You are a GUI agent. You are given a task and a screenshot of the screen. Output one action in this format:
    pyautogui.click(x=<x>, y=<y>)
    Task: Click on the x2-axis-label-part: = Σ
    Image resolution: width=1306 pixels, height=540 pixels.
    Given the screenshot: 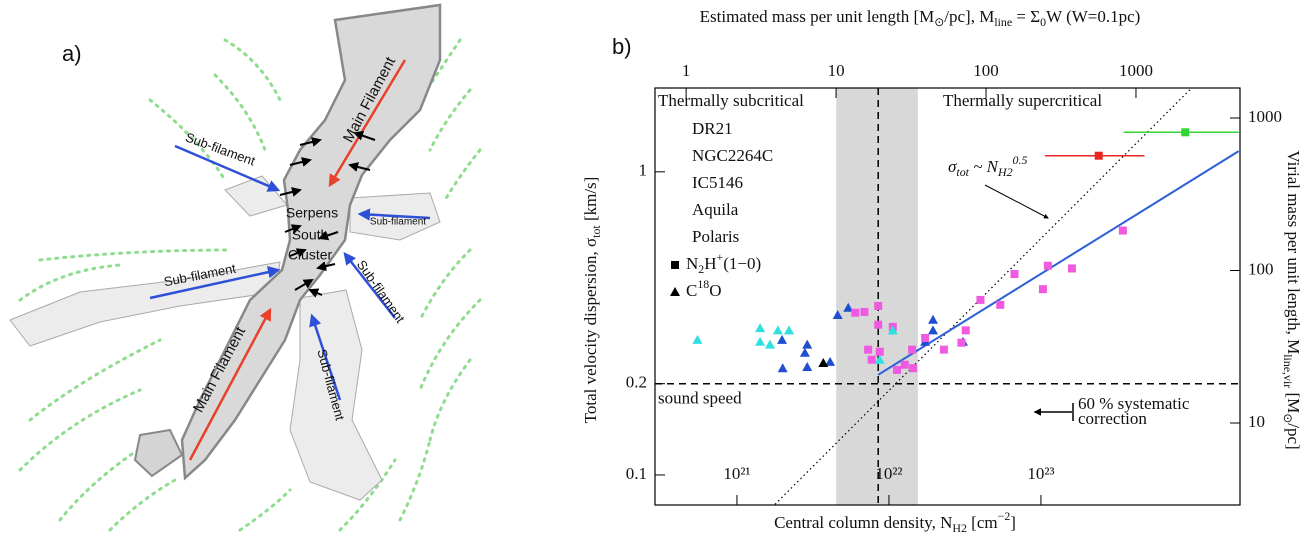 What is the action you would take?
    pyautogui.click(x=1026, y=16)
    